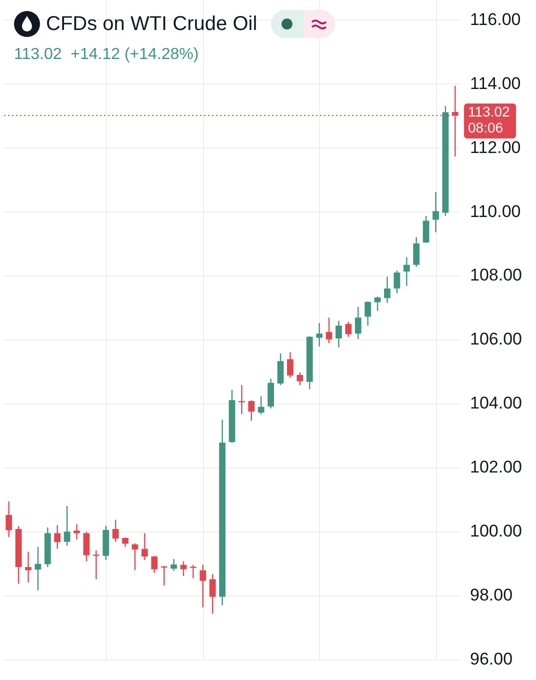 The height and width of the screenshot is (680, 536). Describe the element at coordinates (106, 55) in the screenshot. I see `text: 113.02 +14.12 (+14.28%)` at that location.